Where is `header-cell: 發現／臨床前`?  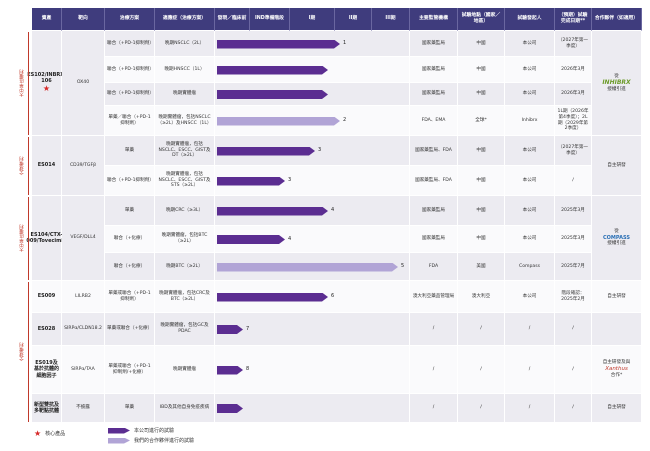 header-cell: 發現／臨床前 is located at coordinates (232, 19).